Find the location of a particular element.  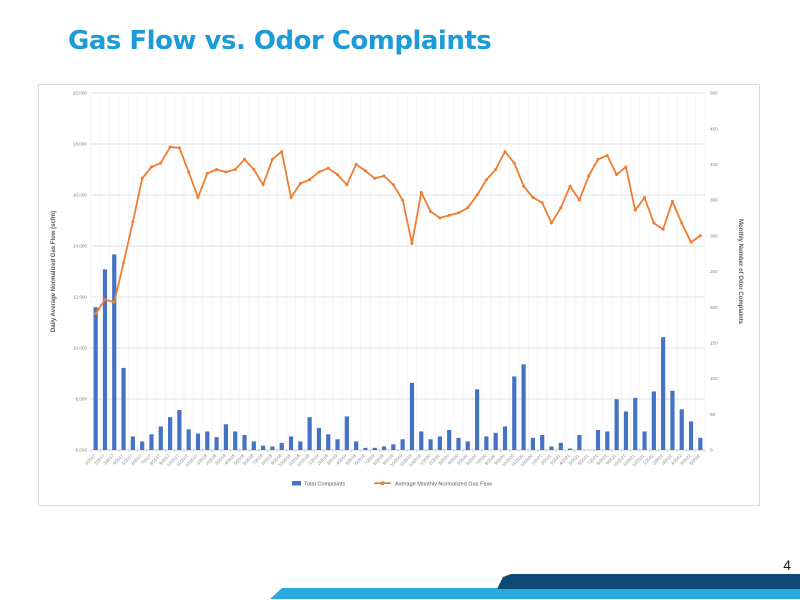

right-axis-tick-label: 500 is located at coordinates (714, 93).